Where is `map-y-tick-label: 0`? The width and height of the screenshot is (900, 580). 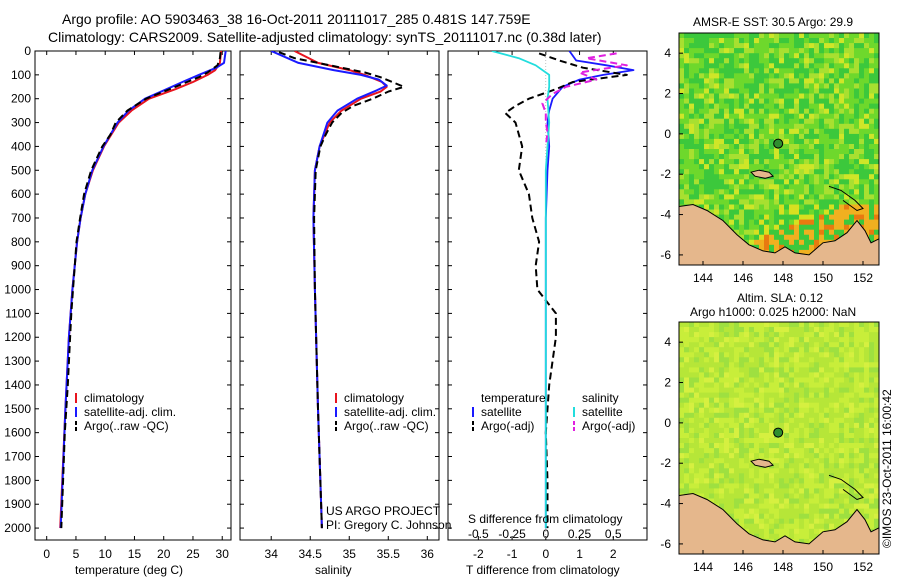
map-y-tick-label: 0 is located at coordinates (667, 423).